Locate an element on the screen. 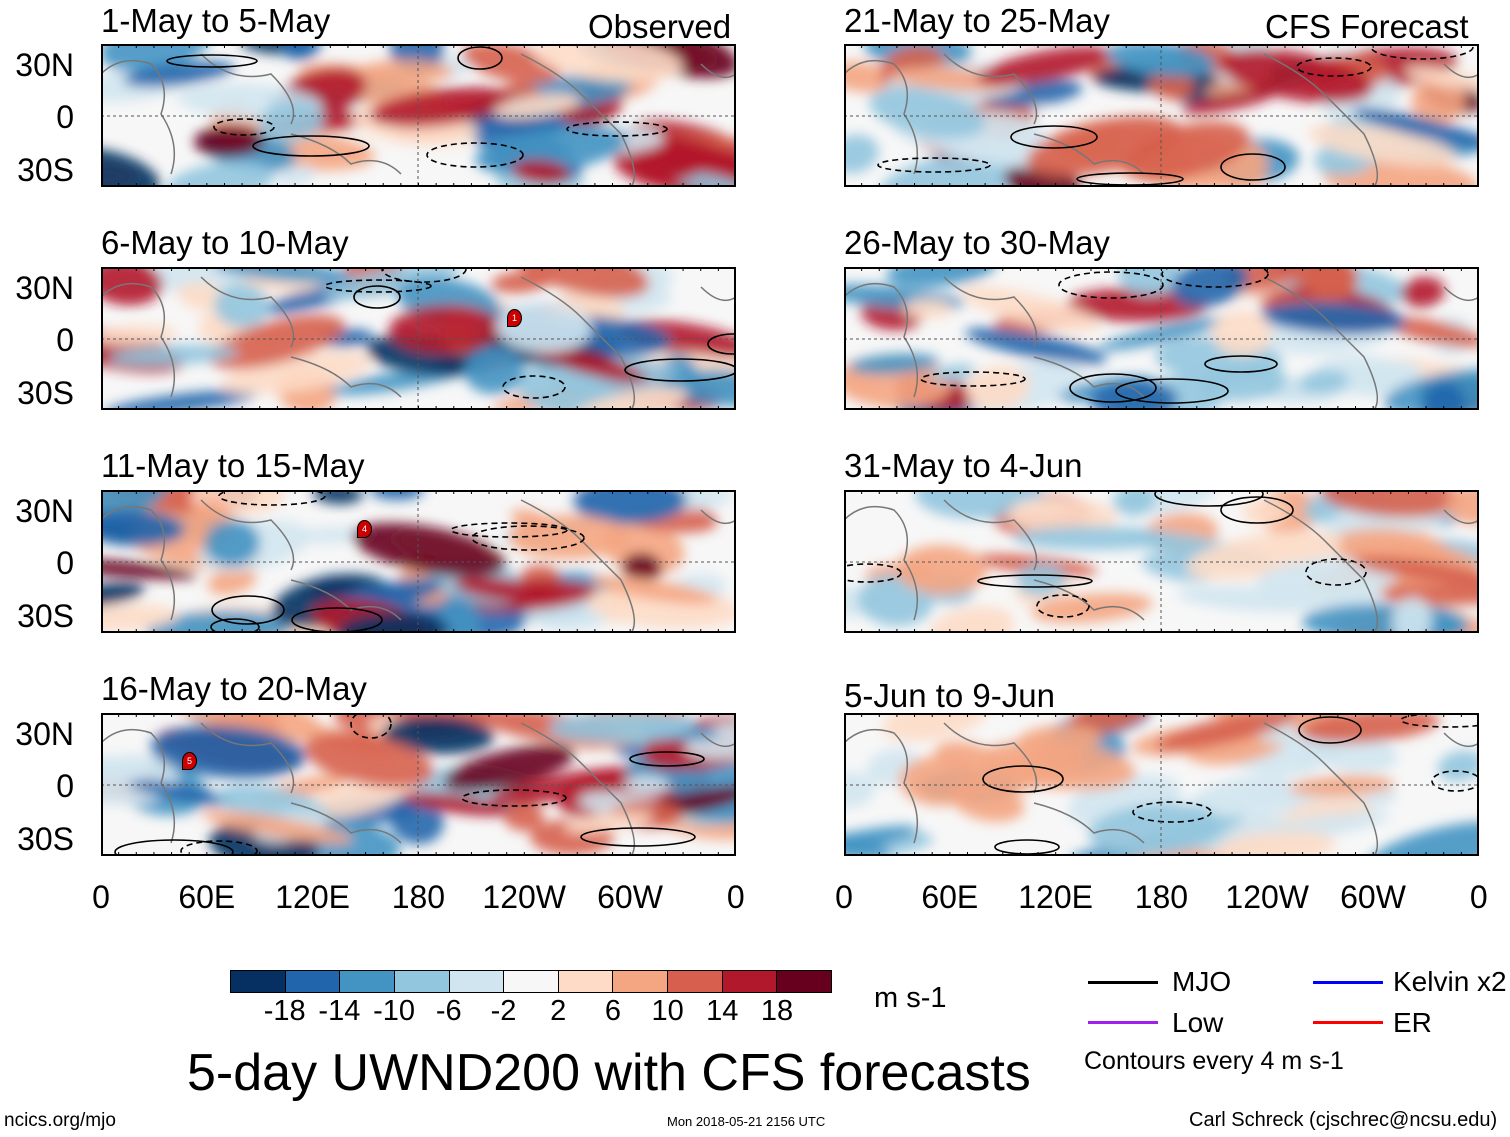 This screenshot has height=1137, width=1510. colorbar-tick-label: 10 is located at coordinates (667, 1011).